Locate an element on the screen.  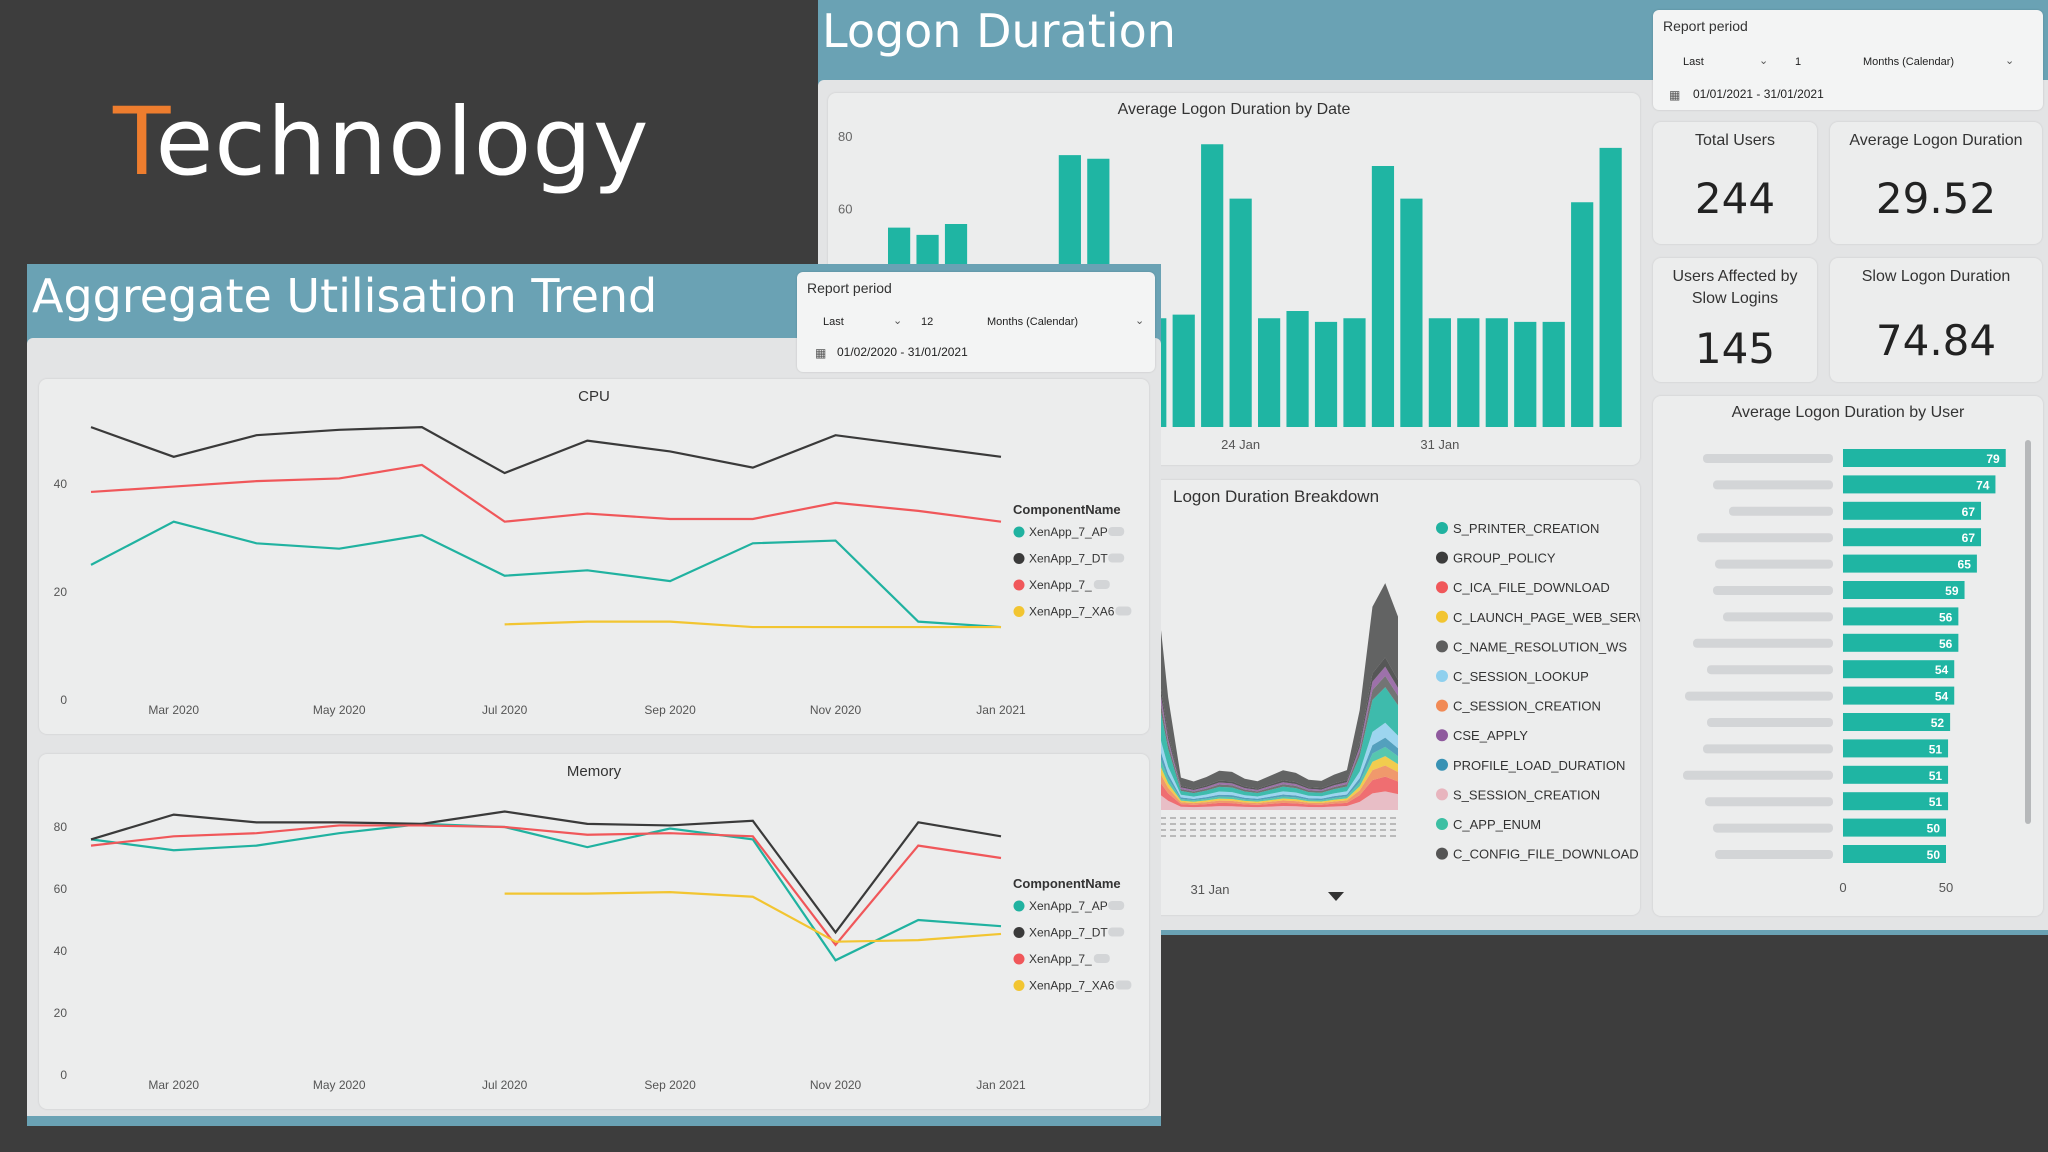
kpi-slow-logon-duration: Slow Logon Duration 74.84 is located at coordinates (1936, 320).